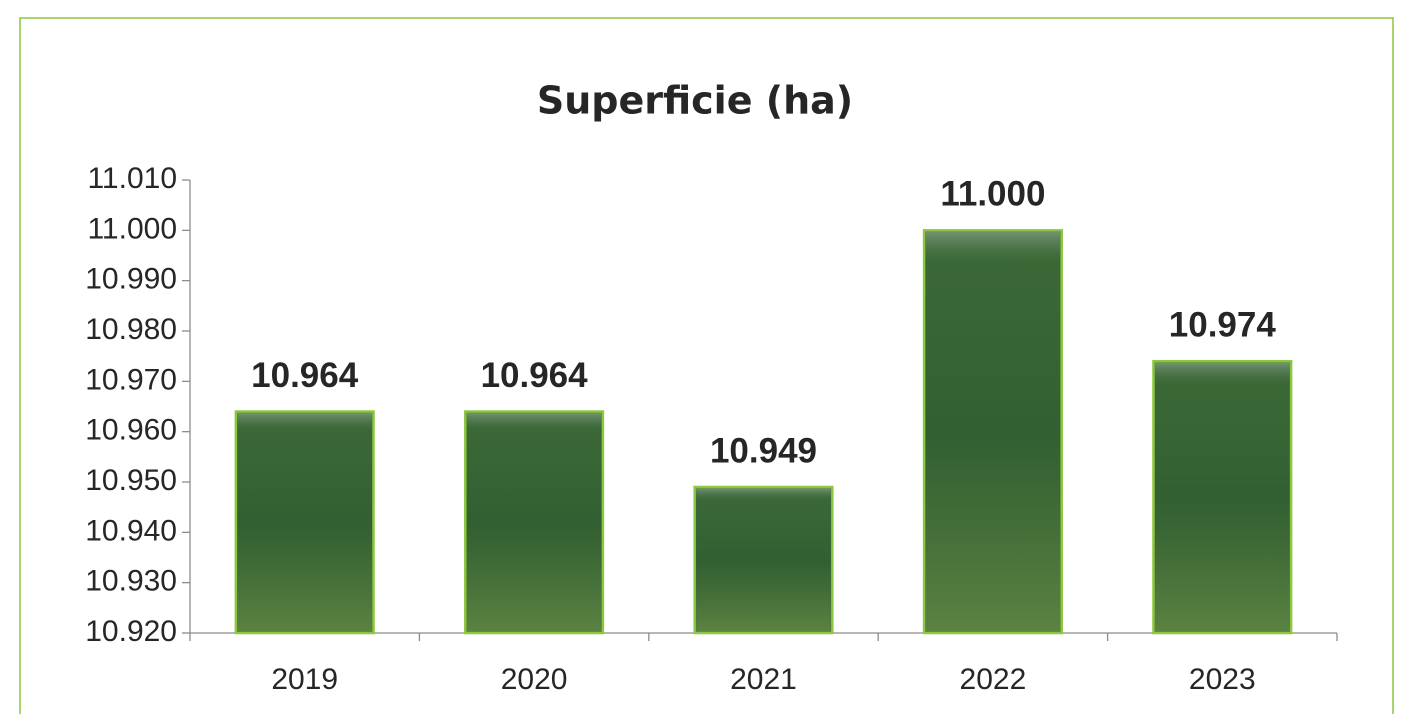 The height and width of the screenshot is (714, 1404). What do you see at coordinates (131, 430) in the screenshot?
I see `y-tick-label: 10.960` at bounding box center [131, 430].